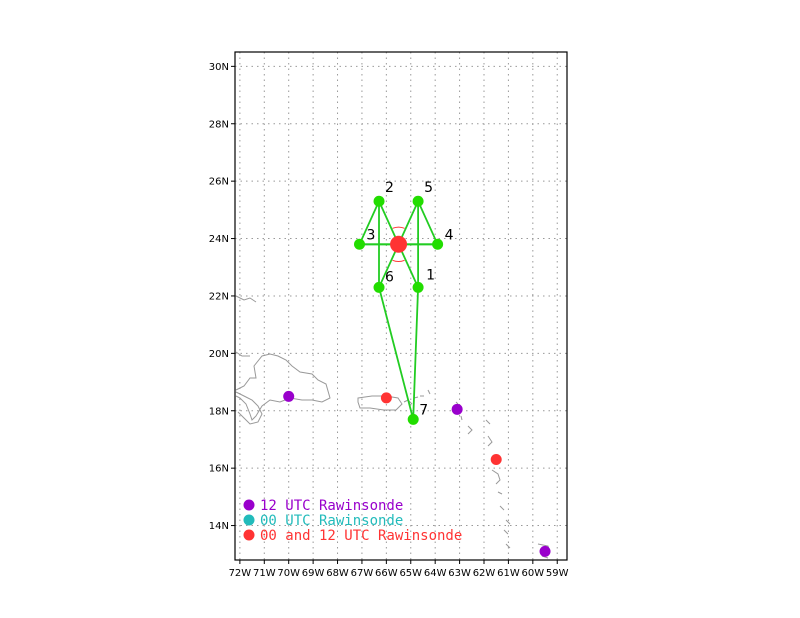 The height and width of the screenshot is (618, 800). What do you see at coordinates (557, 573) in the screenshot?
I see `x-tick-label: 59W` at bounding box center [557, 573].